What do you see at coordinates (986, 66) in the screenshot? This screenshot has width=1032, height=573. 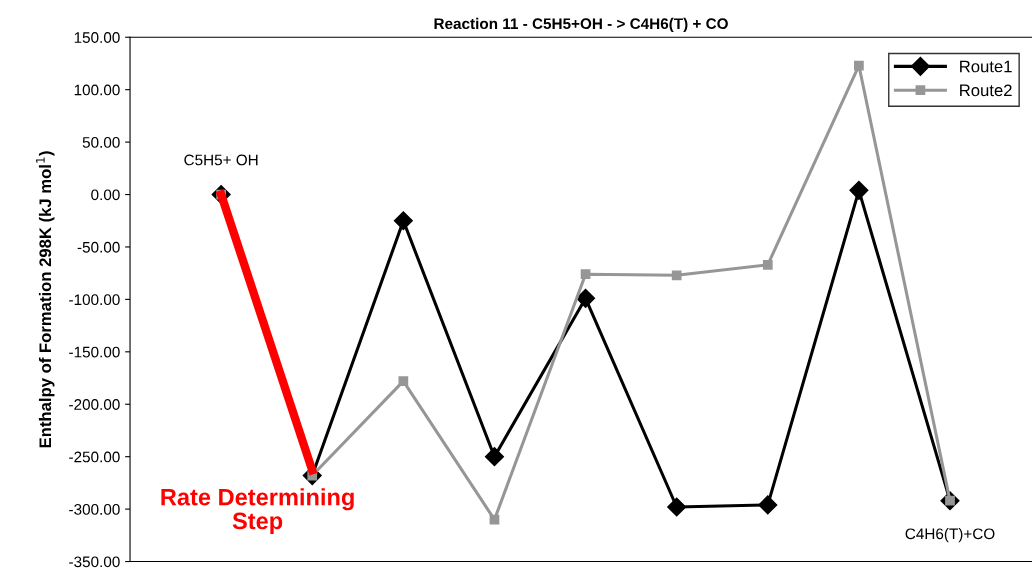 I see `legend-label: Route1` at bounding box center [986, 66].